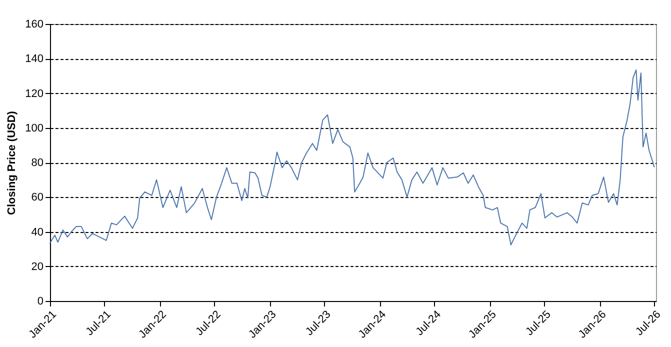 Image resolution: width=671 pixels, height=347 pixels. I want to click on y-tick-label: 140, so click(34, 59).